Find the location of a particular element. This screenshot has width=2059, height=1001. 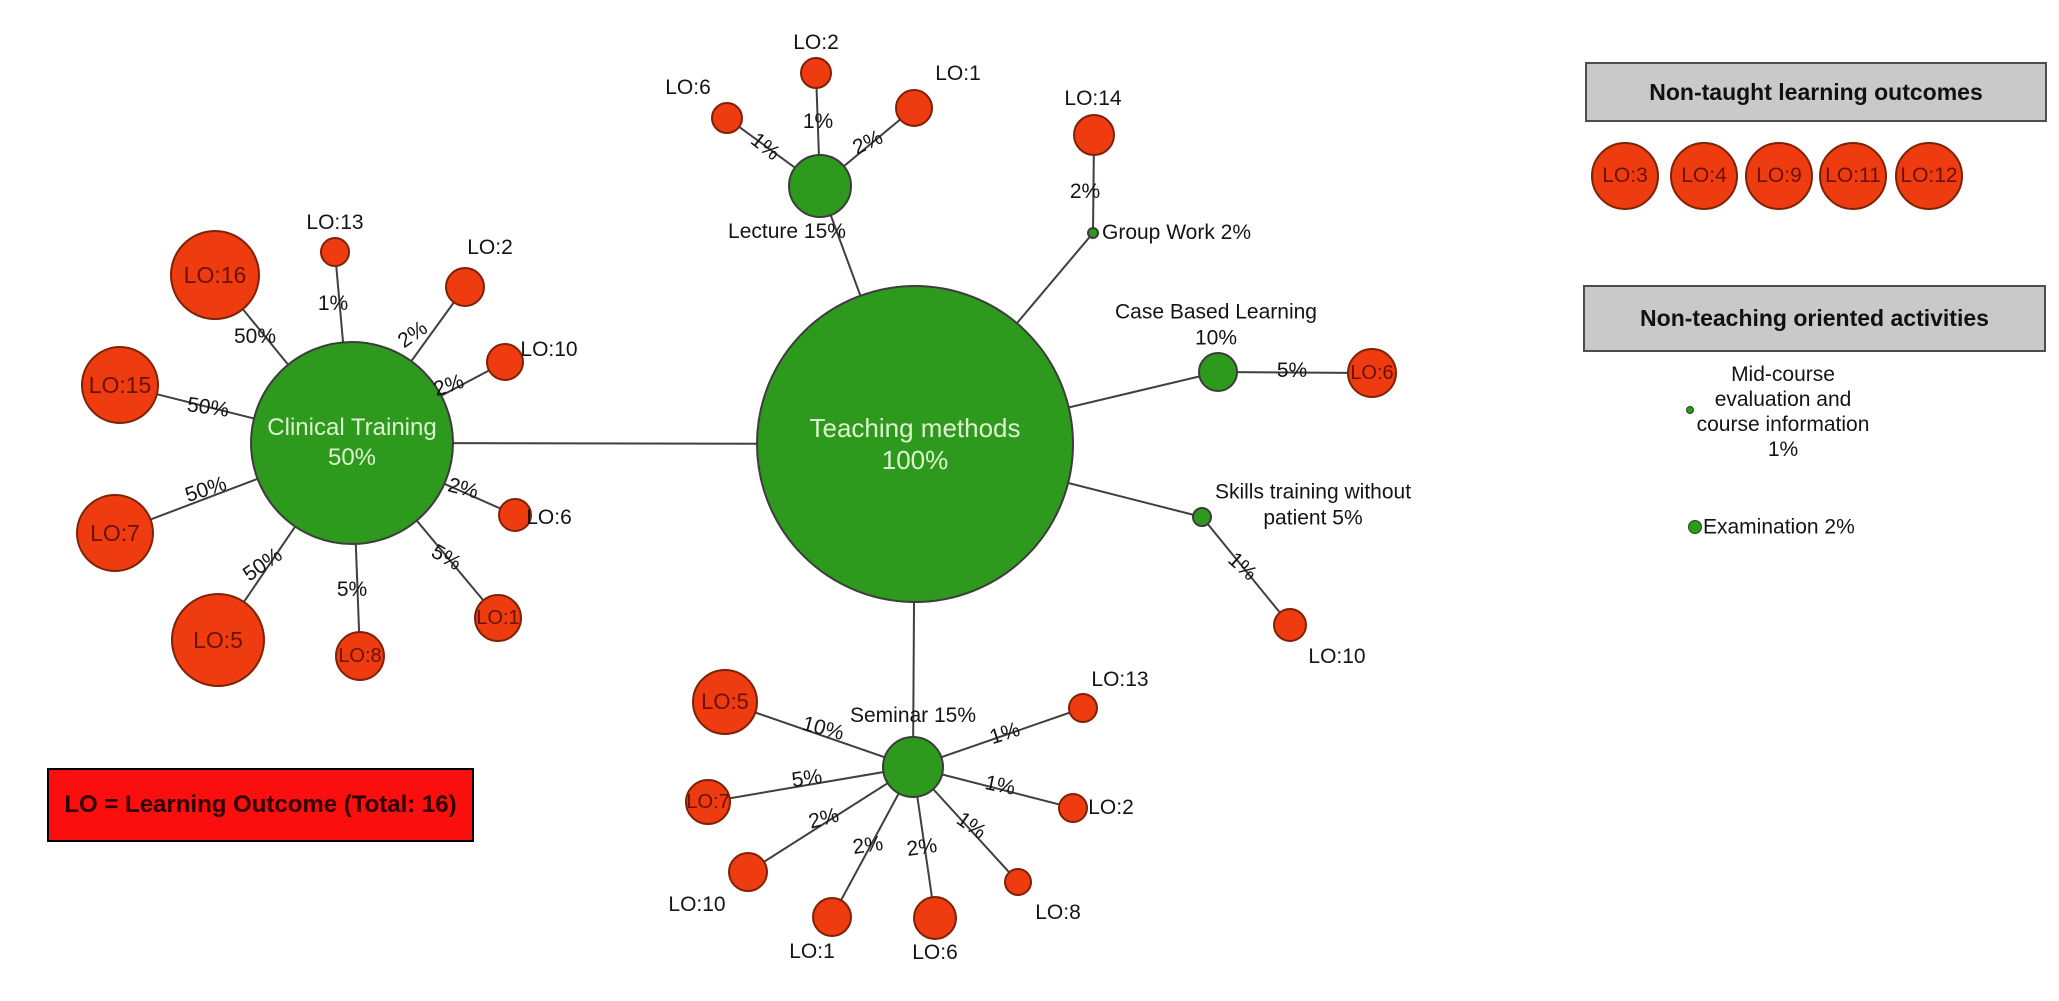

node-sem_lo2 is located at coordinates (1073, 808).